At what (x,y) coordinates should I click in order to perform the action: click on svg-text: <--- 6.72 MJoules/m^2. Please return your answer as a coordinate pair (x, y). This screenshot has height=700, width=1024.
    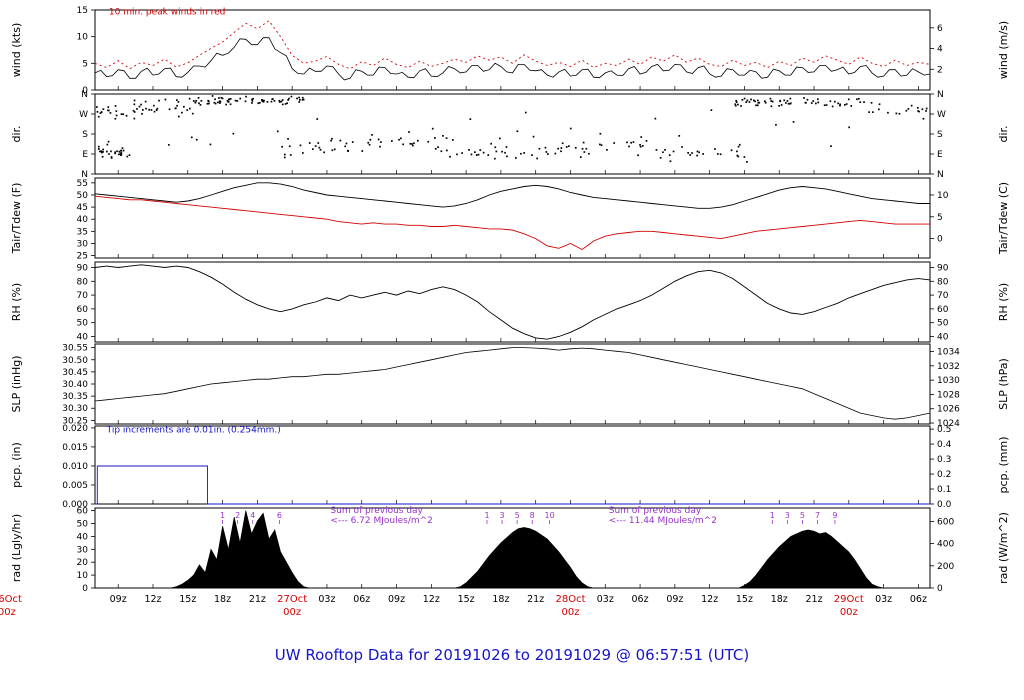
    Looking at the image, I should click on (381, 521).